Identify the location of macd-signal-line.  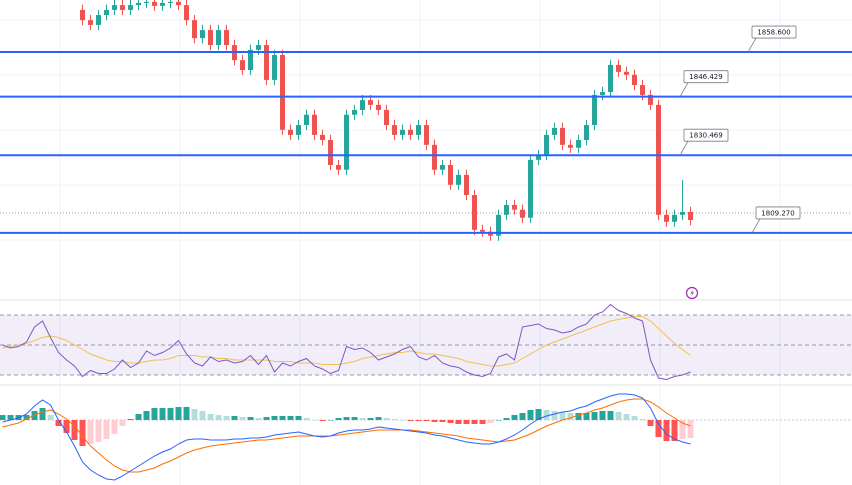
(346, 435).